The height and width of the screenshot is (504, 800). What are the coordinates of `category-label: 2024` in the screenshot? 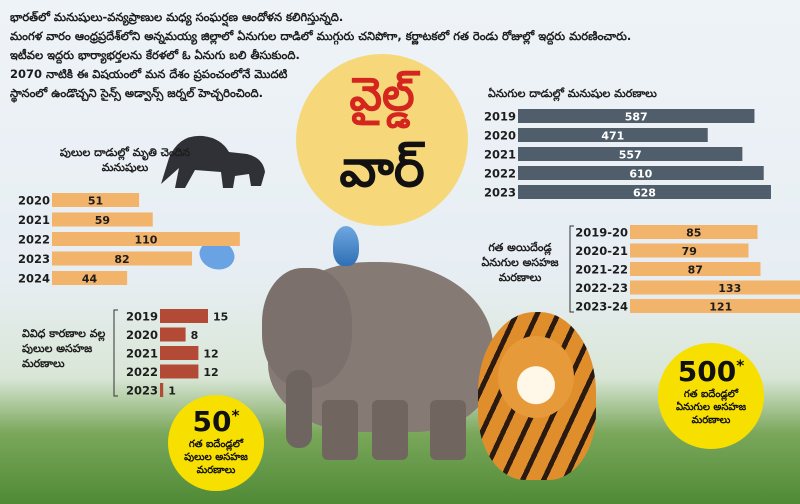 It's located at (34, 279).